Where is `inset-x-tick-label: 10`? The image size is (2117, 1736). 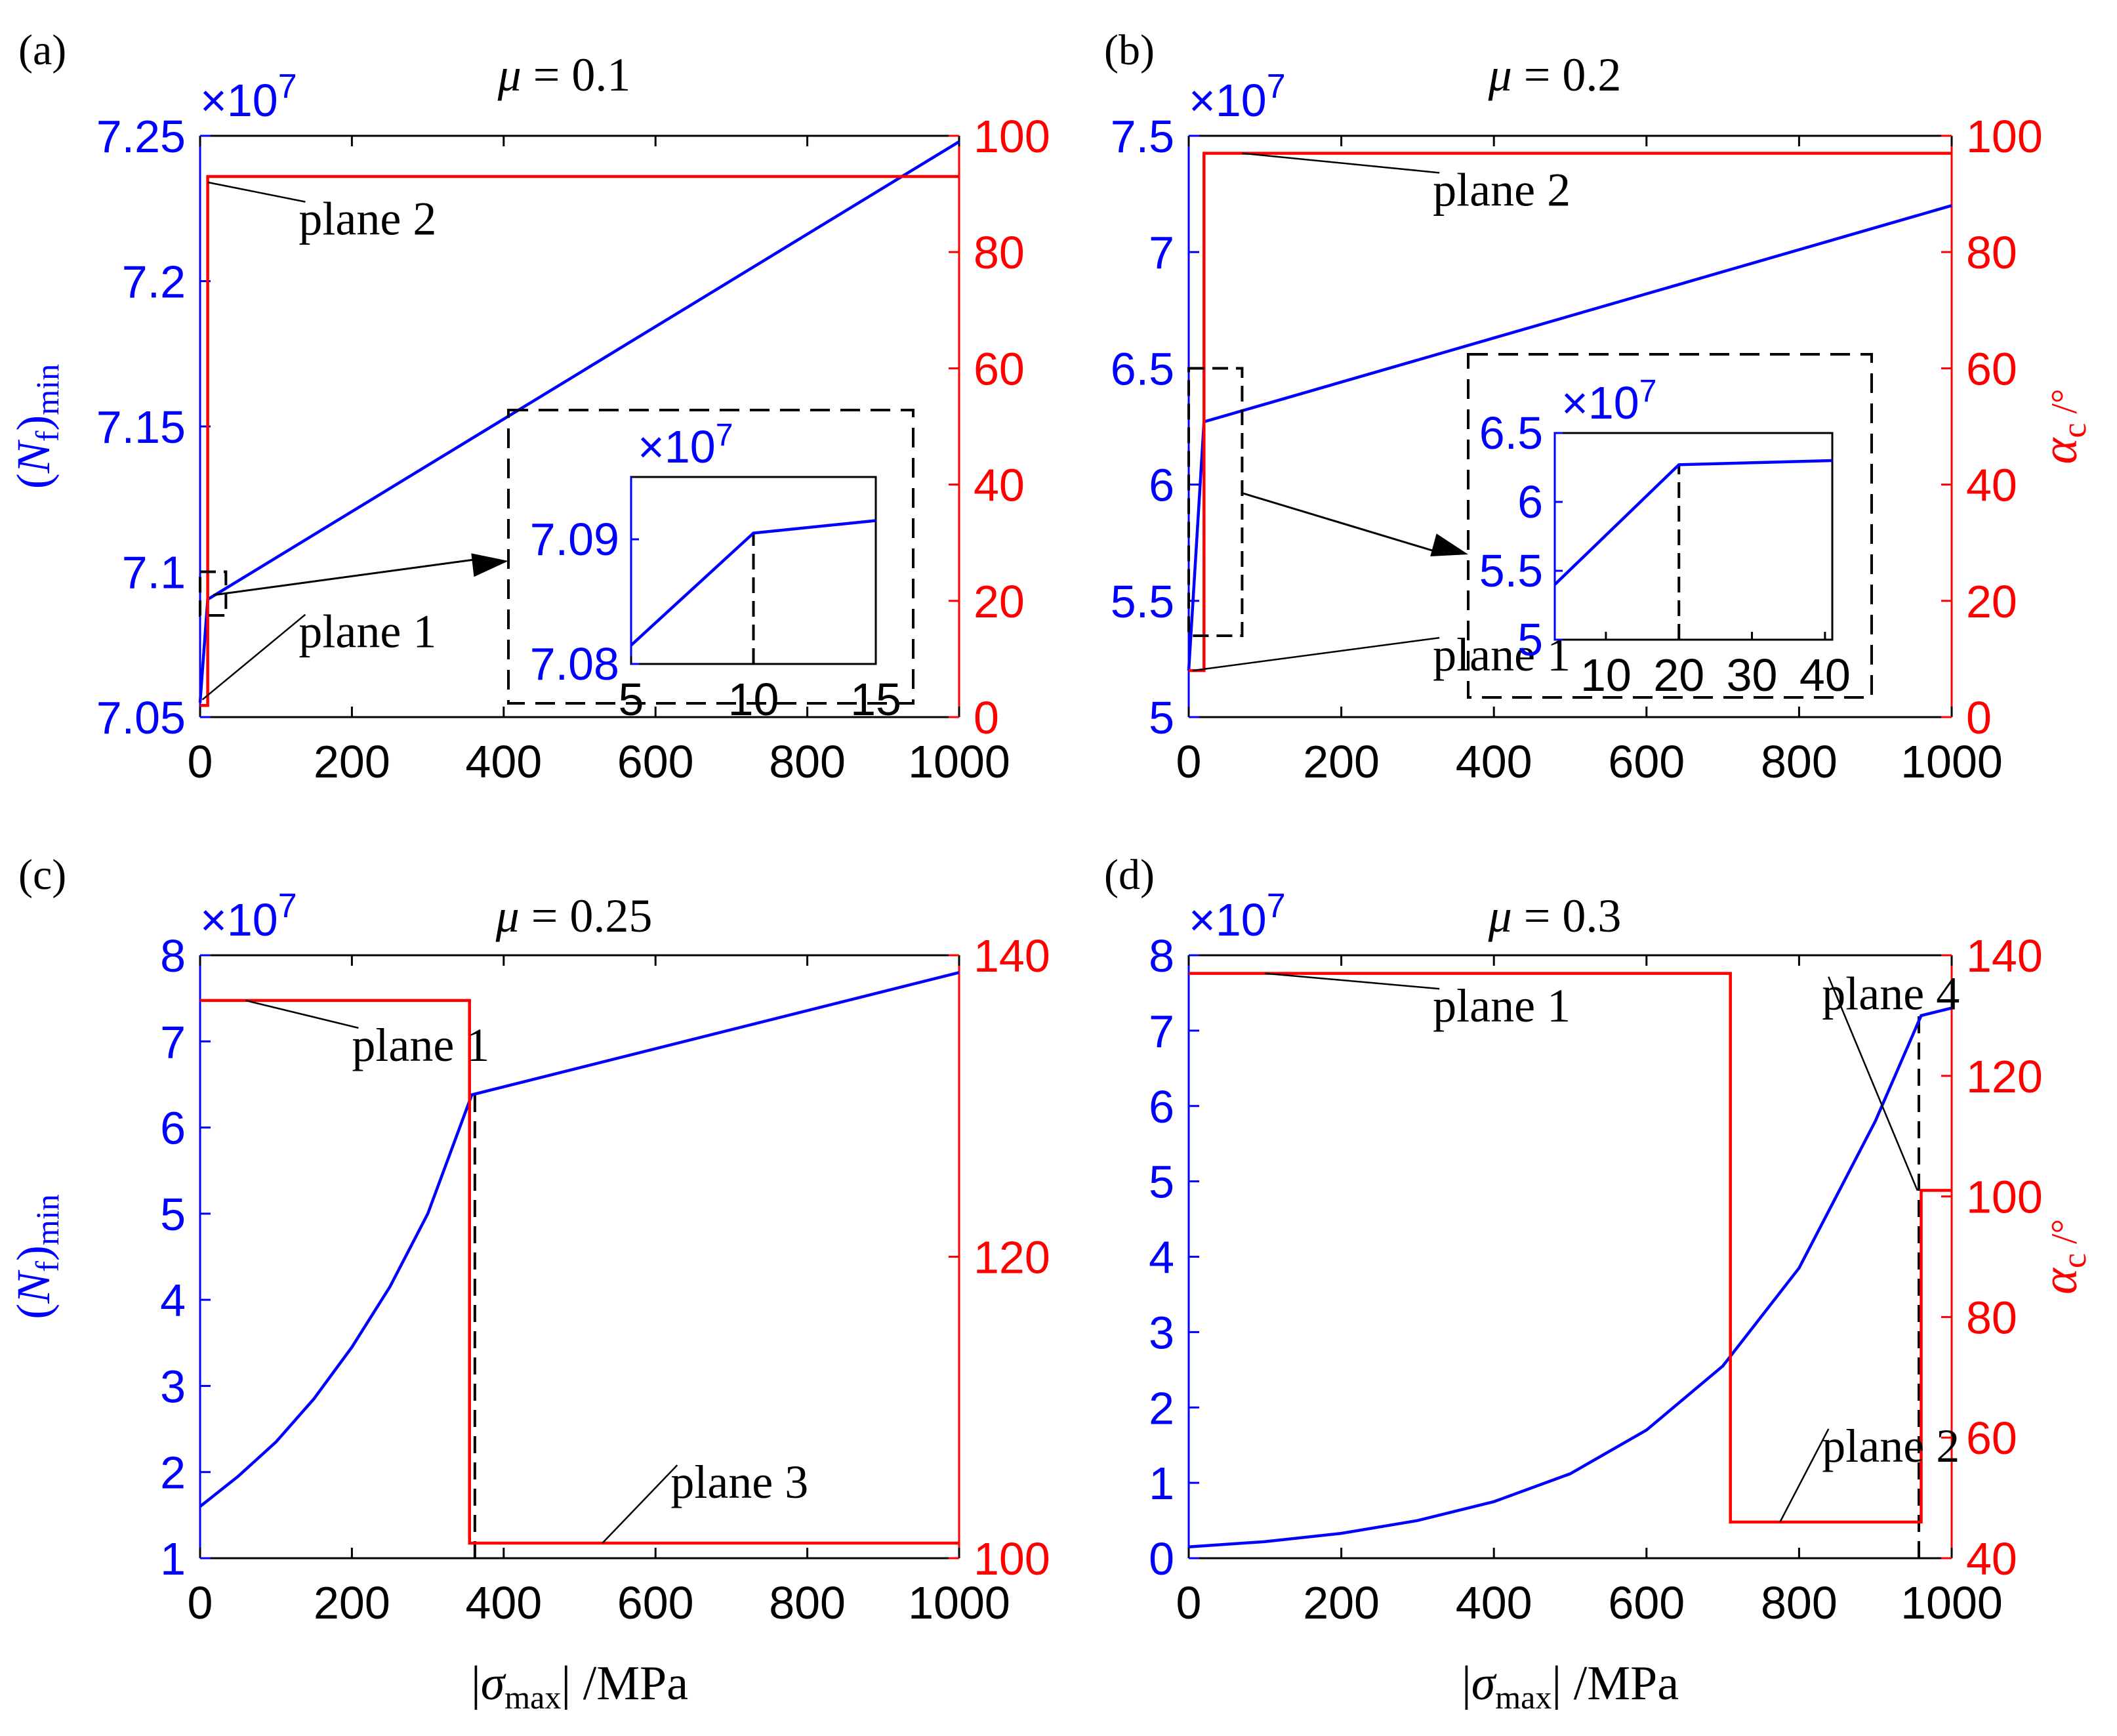 inset-x-tick-label: 10 is located at coordinates (753, 699).